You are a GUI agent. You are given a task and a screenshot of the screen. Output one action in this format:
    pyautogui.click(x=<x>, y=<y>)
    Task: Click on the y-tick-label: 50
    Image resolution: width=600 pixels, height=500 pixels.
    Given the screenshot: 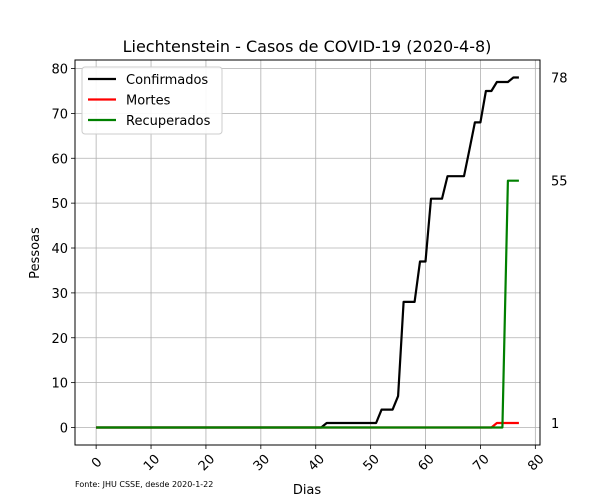 What is the action you would take?
    pyautogui.click(x=59, y=204)
    